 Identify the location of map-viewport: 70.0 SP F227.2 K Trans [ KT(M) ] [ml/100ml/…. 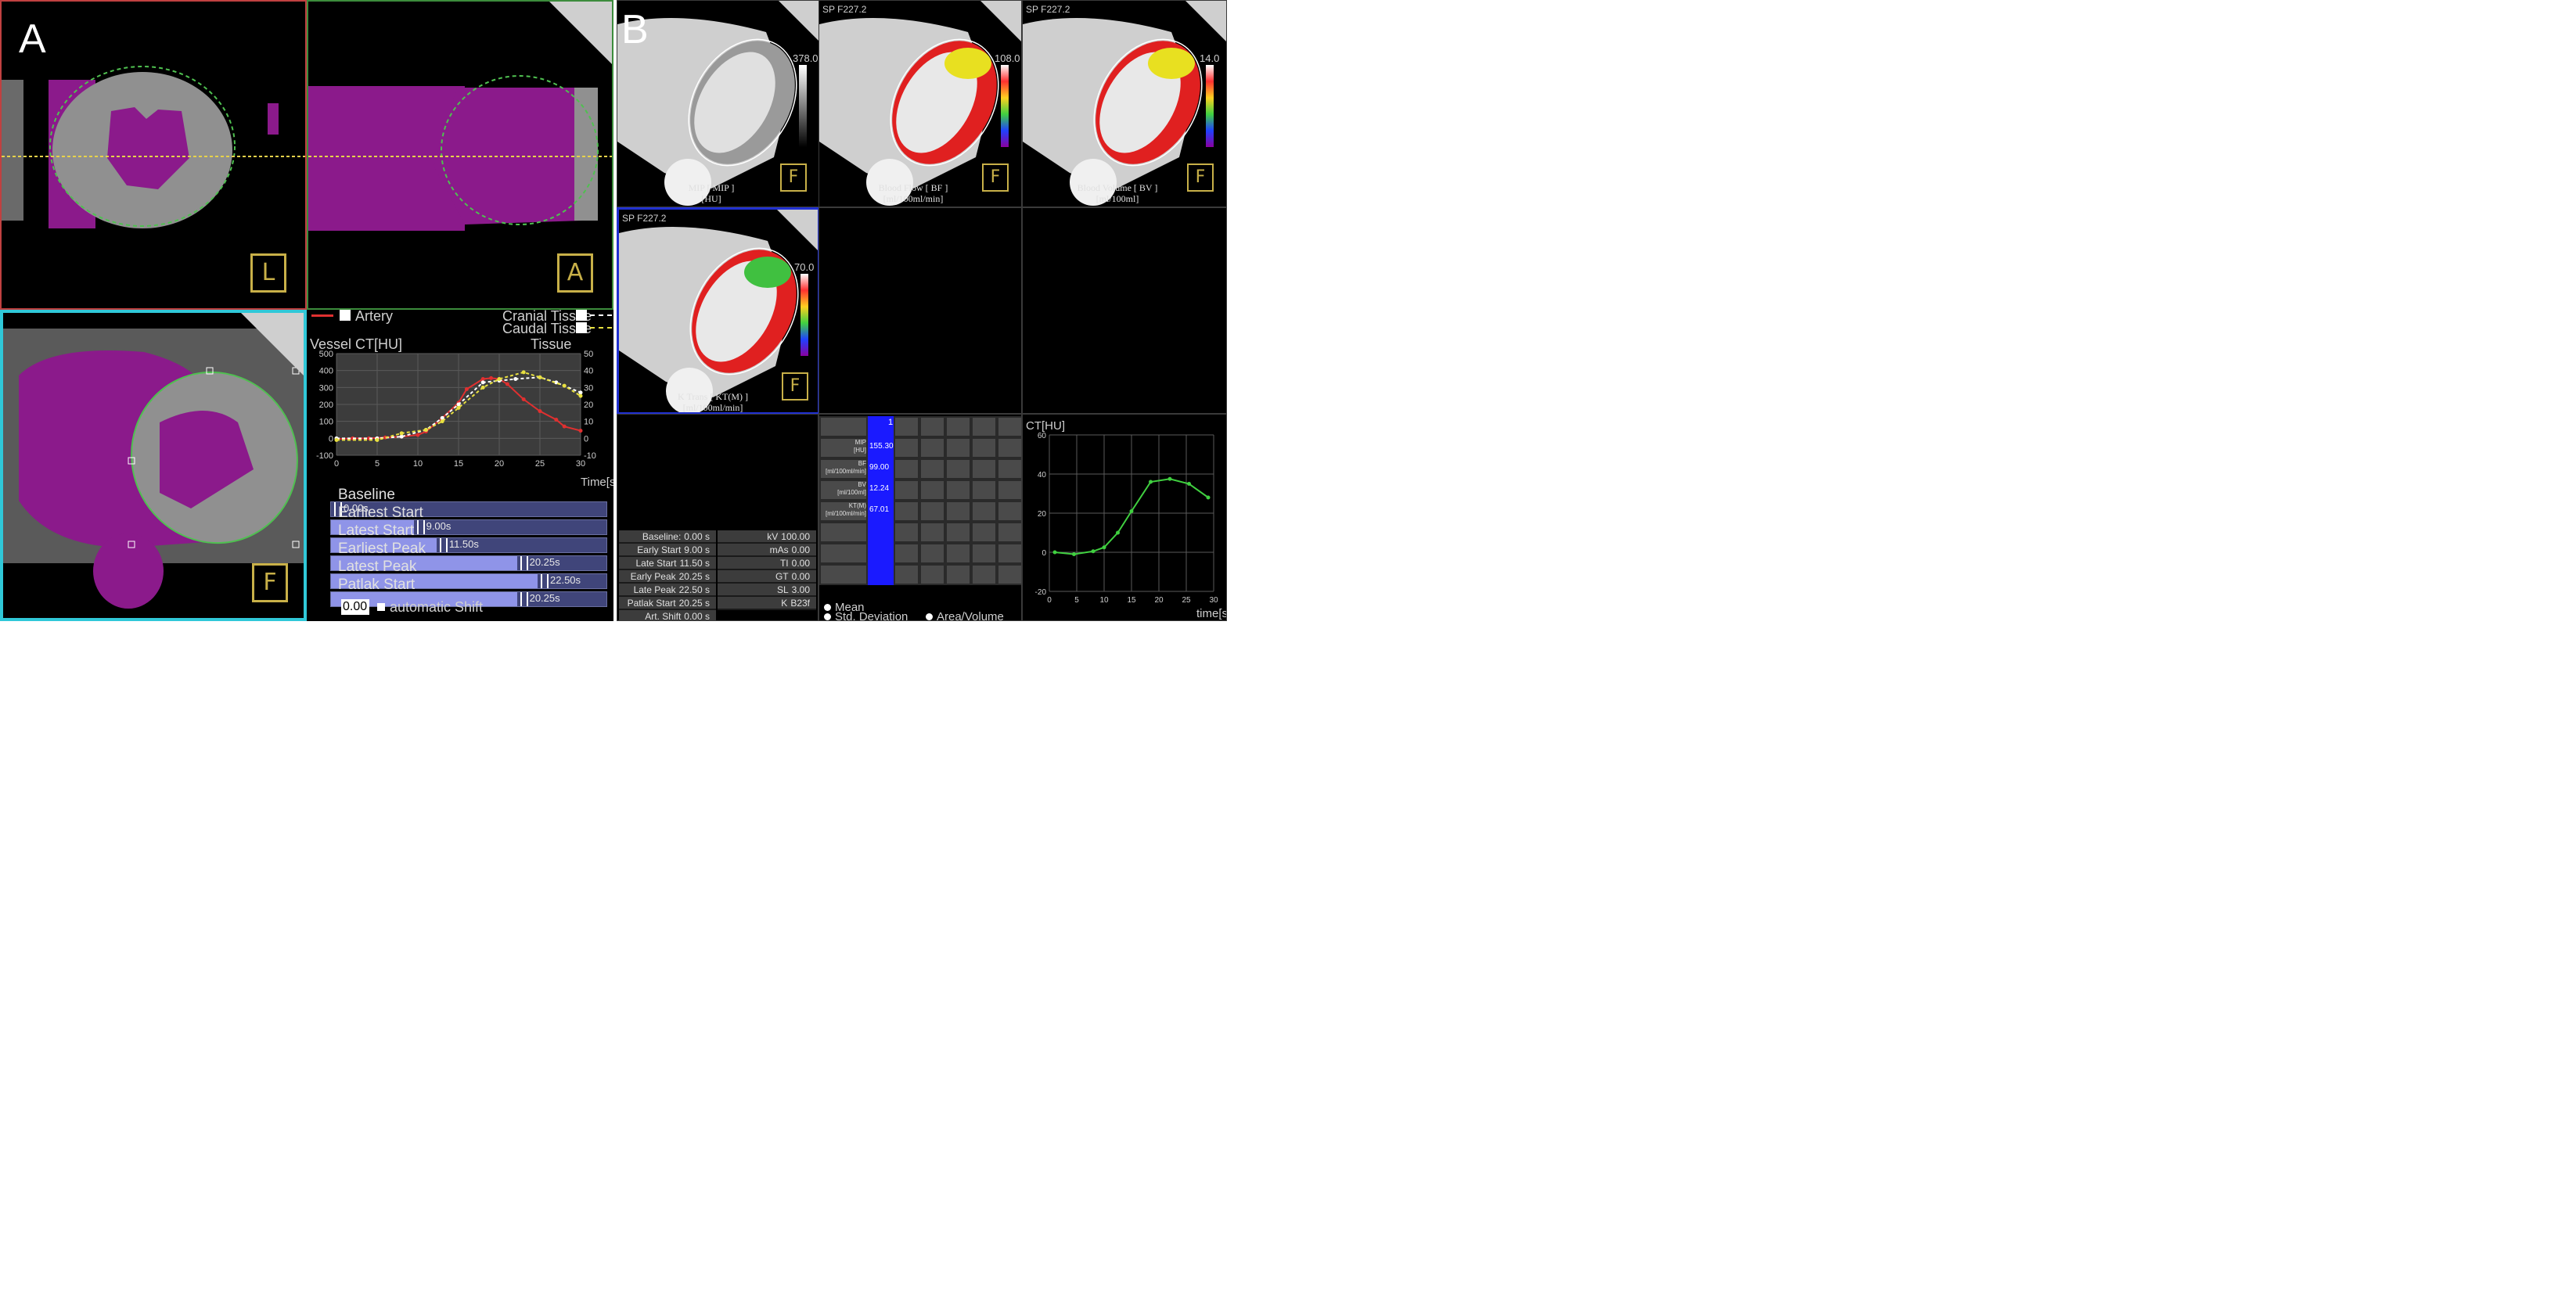
(718, 311).